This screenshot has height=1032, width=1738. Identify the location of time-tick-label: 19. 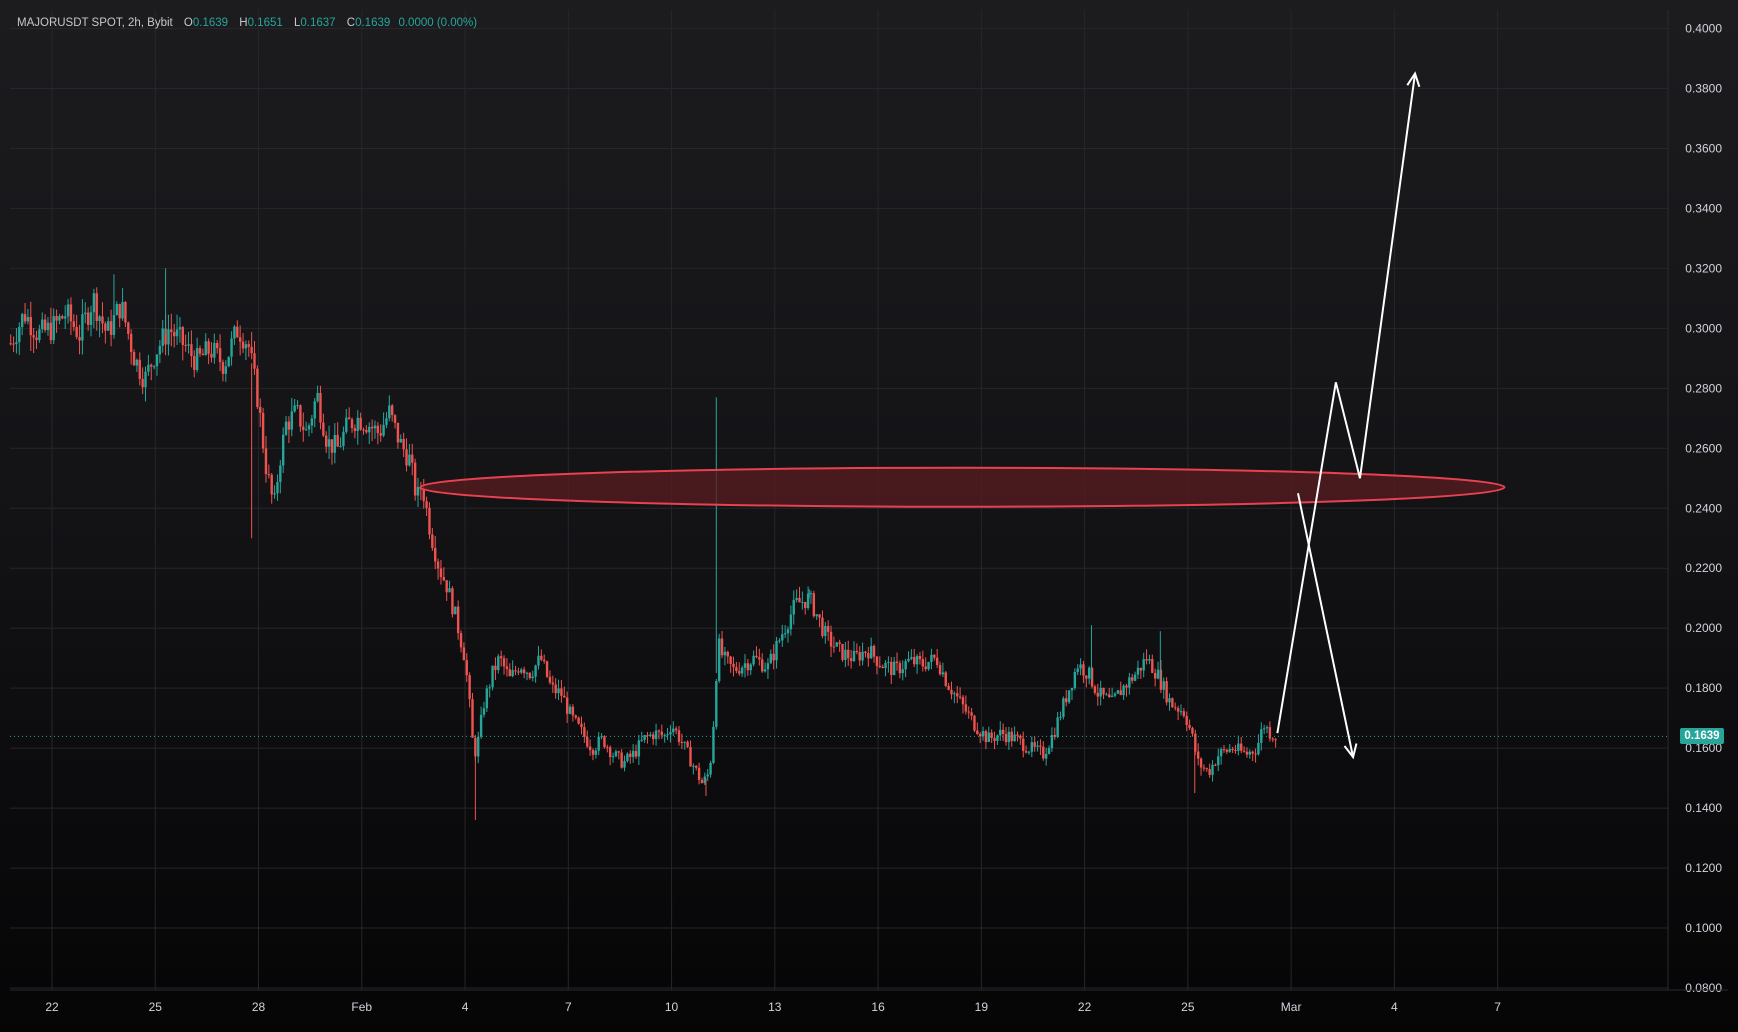
(982, 1007).